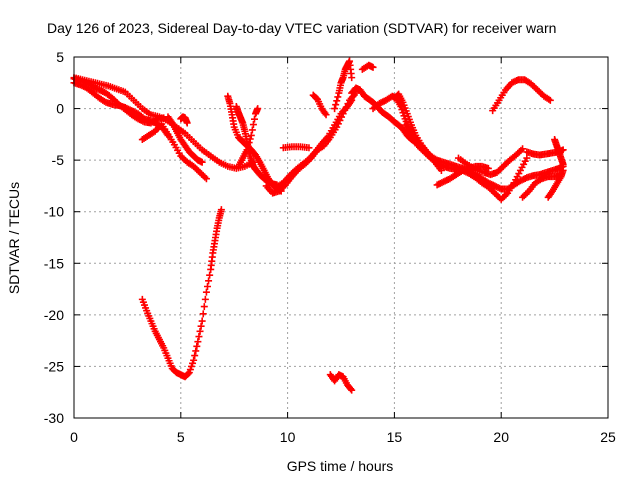 Image resolution: width=640 pixels, height=480 pixels. Describe the element at coordinates (343, 437) in the screenshot. I see `x-tick-labels: 0 5 10 15 20 25` at that location.